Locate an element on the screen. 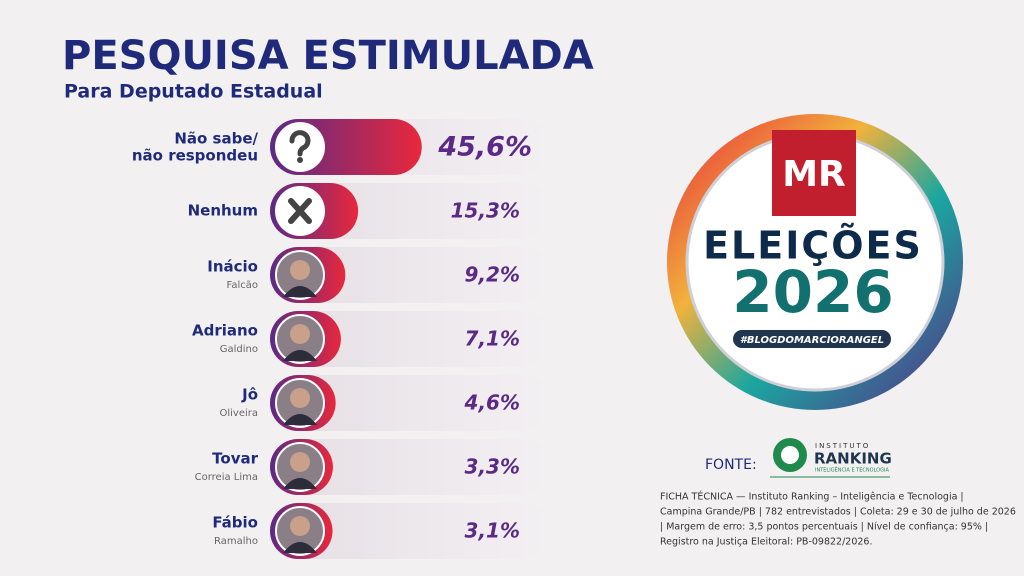  logo-line1: ELEIÇÕES is located at coordinates (813, 246).